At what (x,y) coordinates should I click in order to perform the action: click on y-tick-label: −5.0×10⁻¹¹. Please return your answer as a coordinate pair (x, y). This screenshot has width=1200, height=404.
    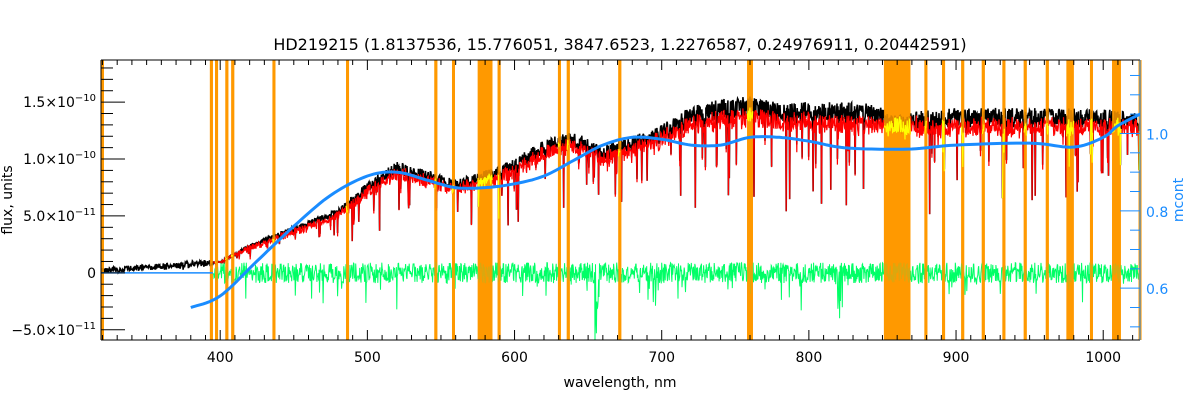
    Looking at the image, I should click on (53, 330).